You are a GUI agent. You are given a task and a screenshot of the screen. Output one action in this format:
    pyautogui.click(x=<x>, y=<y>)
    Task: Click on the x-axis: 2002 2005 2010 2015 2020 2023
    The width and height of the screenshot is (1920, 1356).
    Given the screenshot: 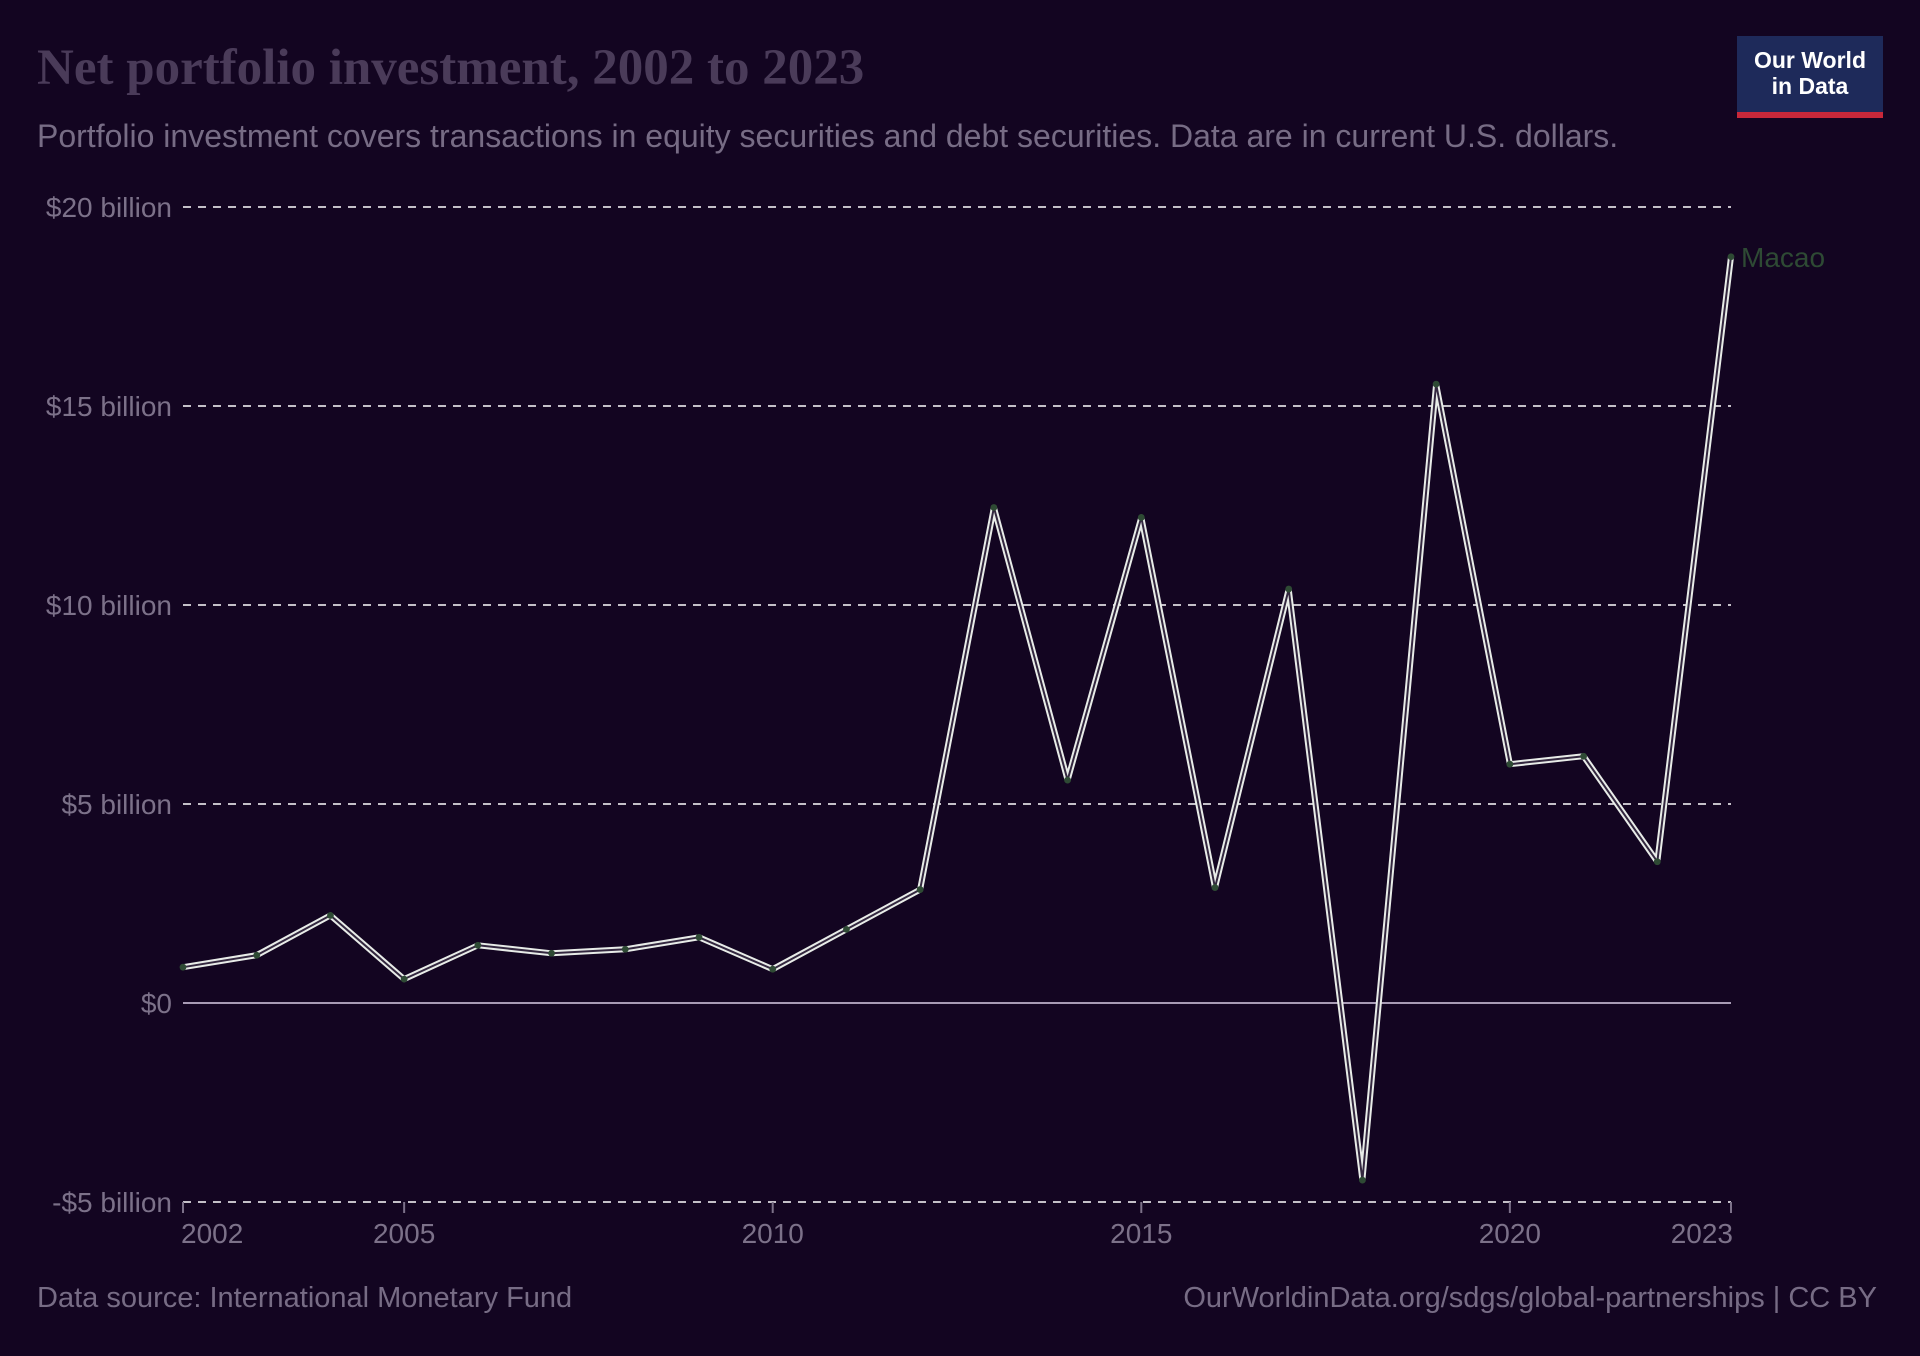 What is the action you would take?
    pyautogui.click(x=957, y=1225)
    